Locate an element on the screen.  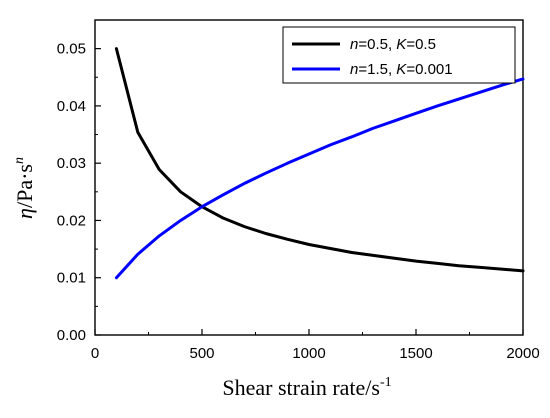
y-axis-title: η/Pa·sn is located at coordinates (24, 188).